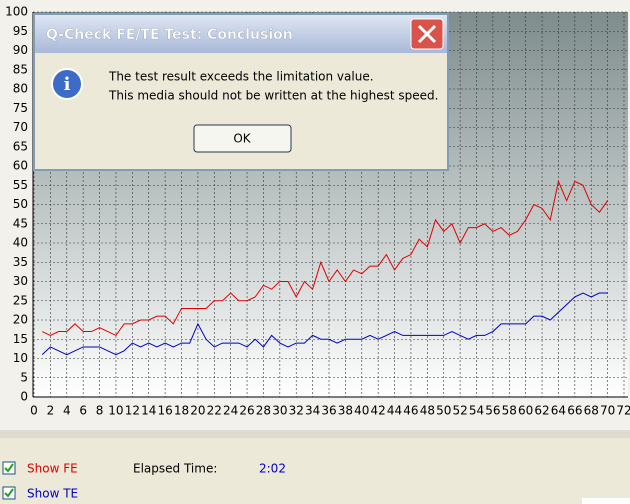  Describe the element at coordinates (20, 358) in the screenshot. I see `y-tick-label: 10` at that location.